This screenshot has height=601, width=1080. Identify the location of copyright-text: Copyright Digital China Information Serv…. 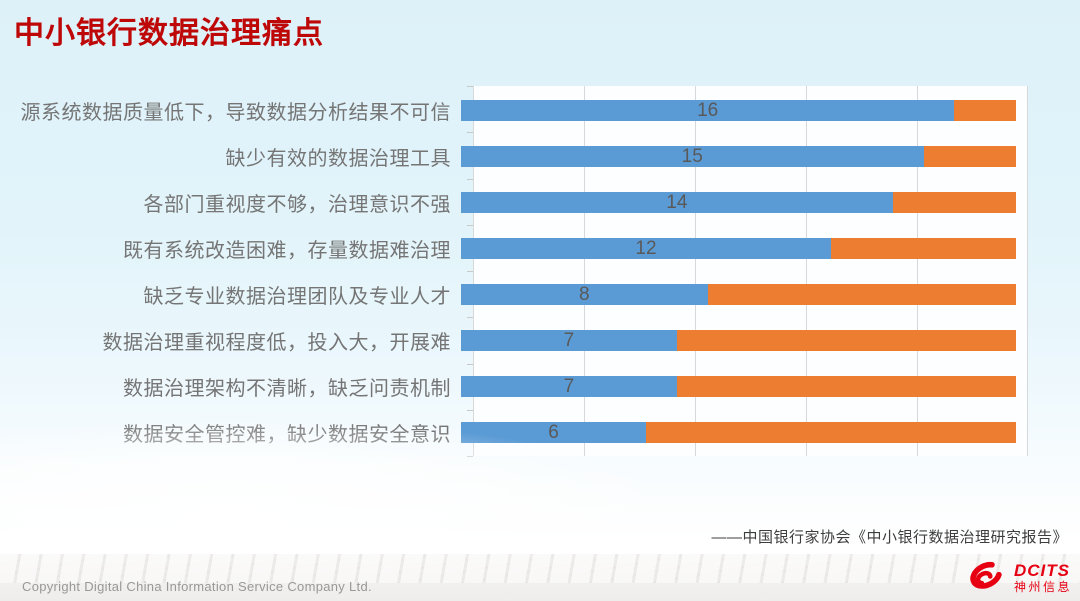
(197, 586).